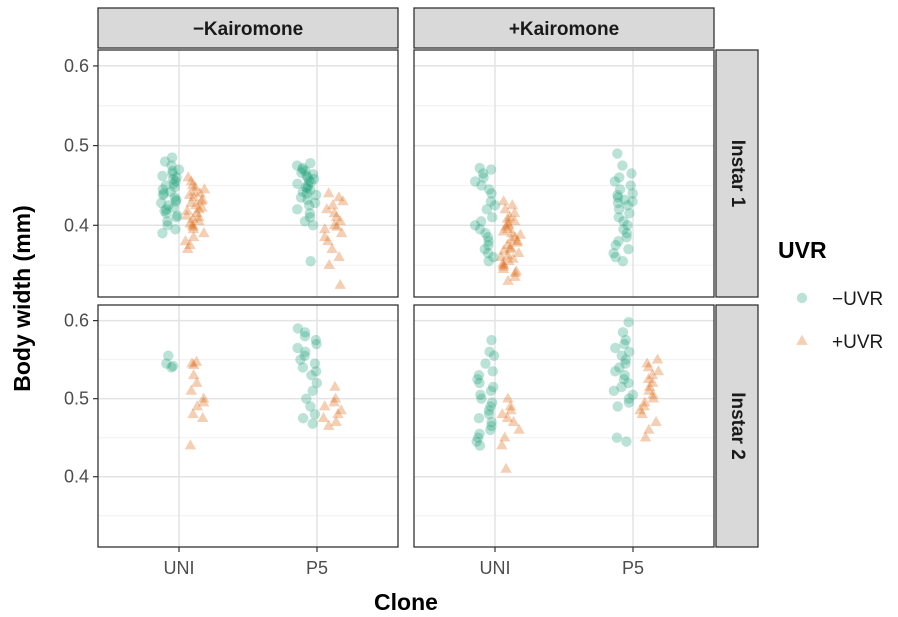 Image resolution: width=898 pixels, height=617 pixels. What do you see at coordinates (76, 146) in the screenshot?
I see `y-tick-label: 0.5` at bounding box center [76, 146].